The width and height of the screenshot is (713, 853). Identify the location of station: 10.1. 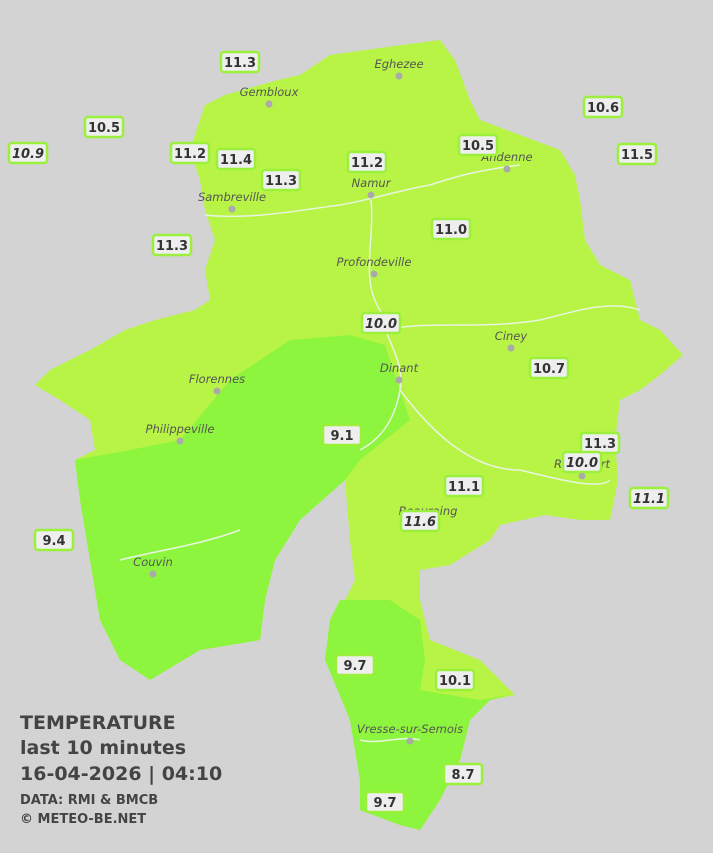
(455, 680).